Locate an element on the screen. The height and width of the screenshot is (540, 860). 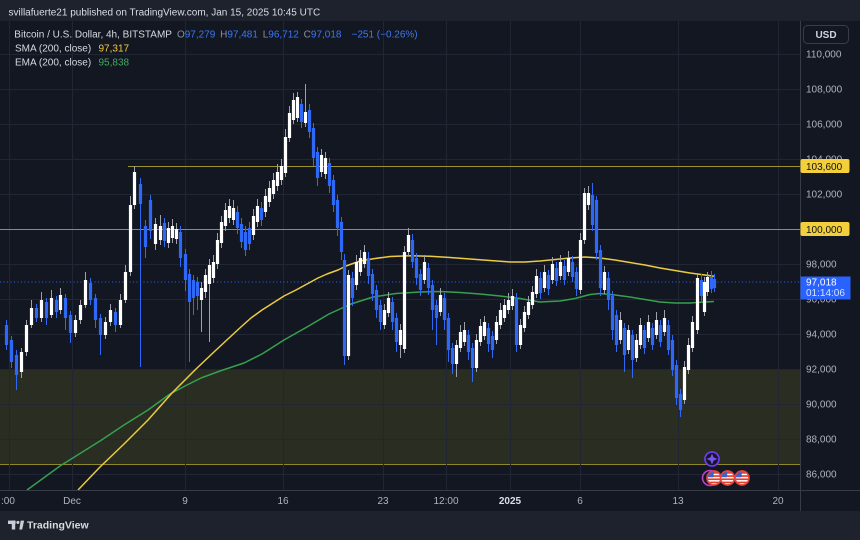
svg-text: 90,000 is located at coordinates (821, 405).